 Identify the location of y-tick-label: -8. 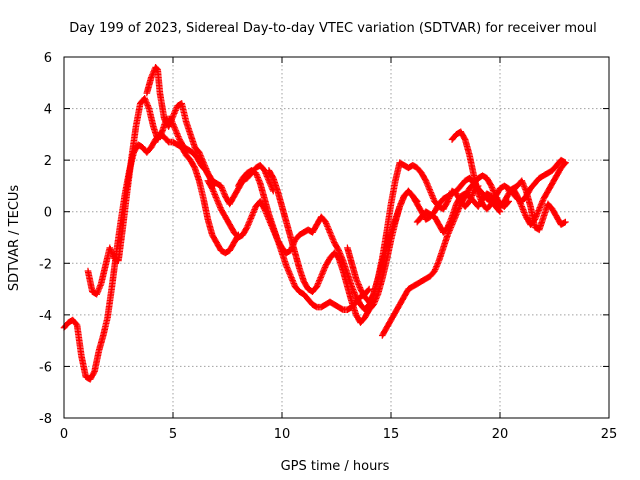
(45, 419).